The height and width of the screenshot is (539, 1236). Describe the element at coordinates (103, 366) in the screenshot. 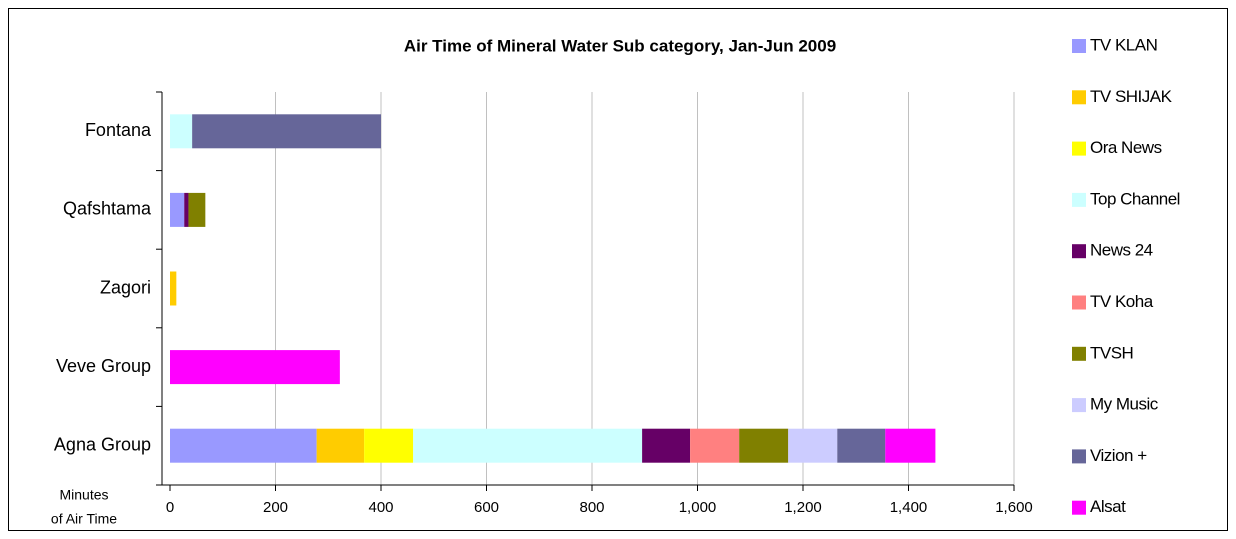

I see `y-tick-label: Veve Group` at that location.